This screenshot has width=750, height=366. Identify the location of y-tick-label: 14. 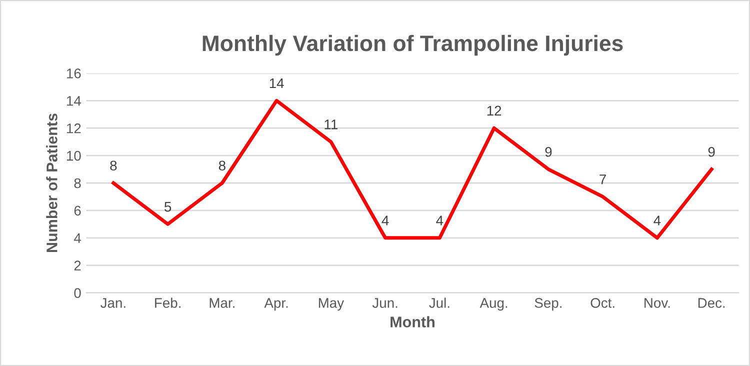
(74, 101).